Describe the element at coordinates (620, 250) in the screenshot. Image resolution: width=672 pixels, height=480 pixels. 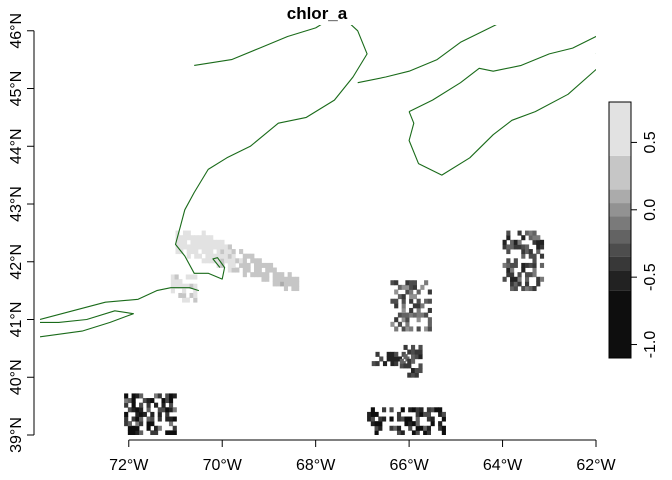
I see `legend-color-band` at that location.